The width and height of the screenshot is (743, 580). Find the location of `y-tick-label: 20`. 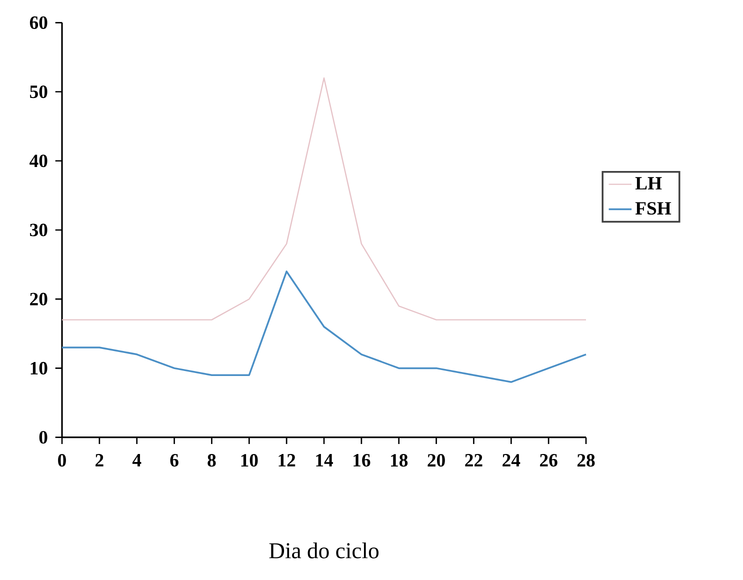

y-tick-label: 20 is located at coordinates (39, 299).